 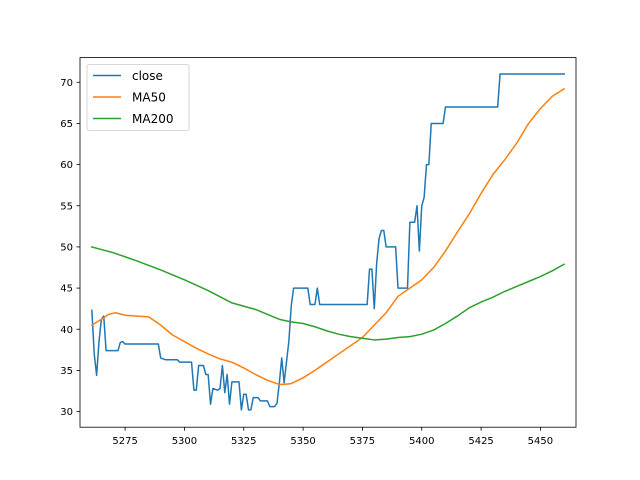 I want to click on legend-box, so click(x=138, y=97).